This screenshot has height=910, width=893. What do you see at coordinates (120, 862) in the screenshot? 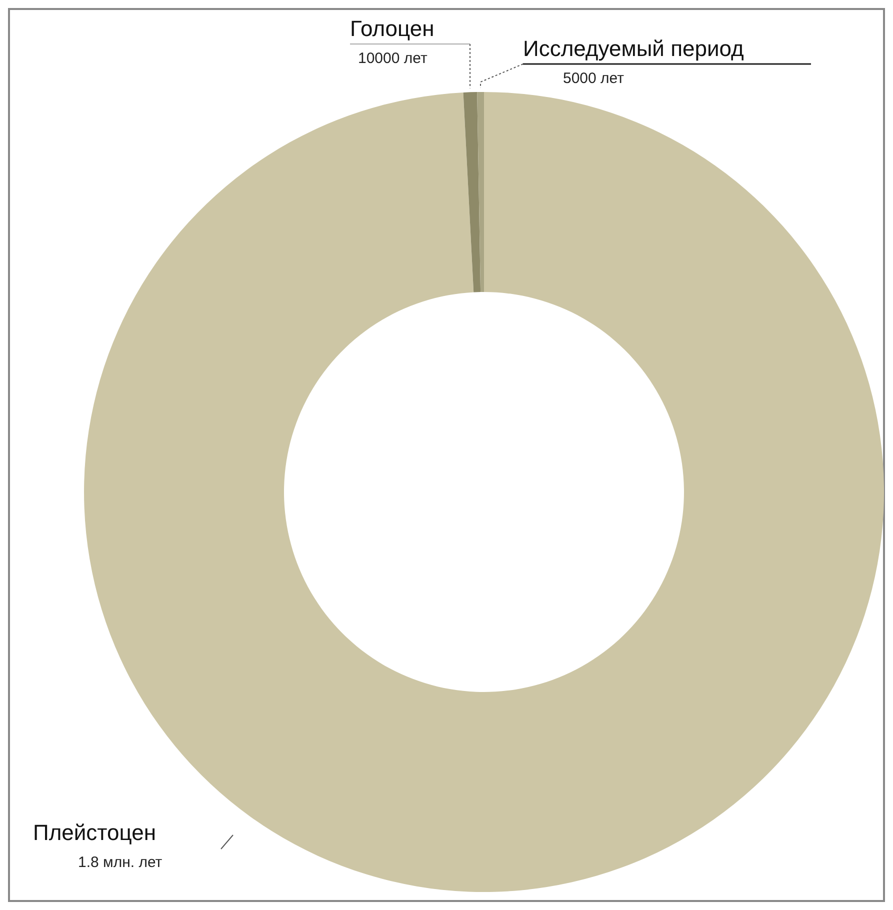
I see `text: 1.8 млн. лет` at bounding box center [120, 862].